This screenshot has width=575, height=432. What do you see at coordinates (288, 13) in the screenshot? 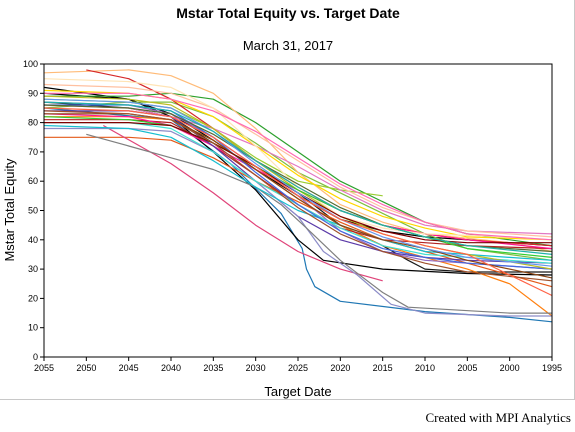
I see `chart-title: Mstar Total Equity vs. Target Date` at bounding box center [288, 13].